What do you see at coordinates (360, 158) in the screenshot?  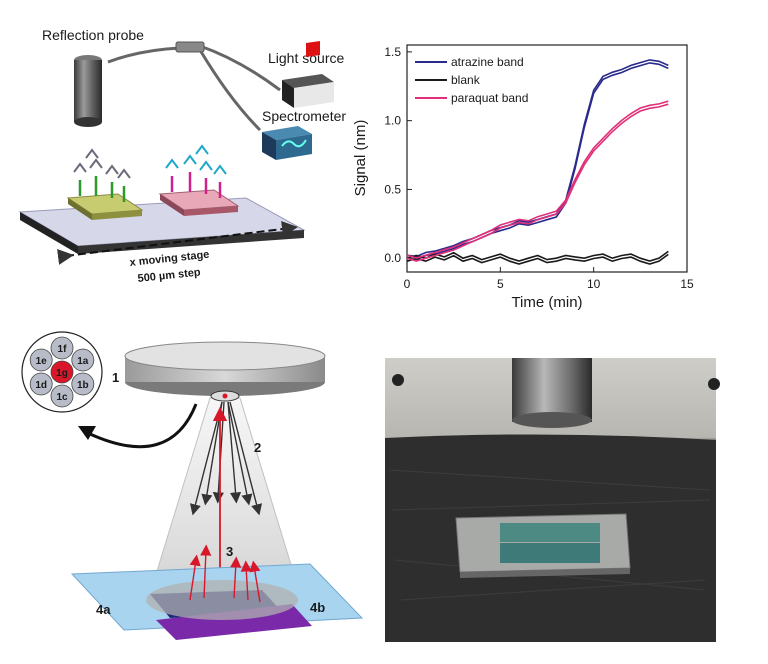 I see `y-axis-label: Signal (nm)` at bounding box center [360, 158].